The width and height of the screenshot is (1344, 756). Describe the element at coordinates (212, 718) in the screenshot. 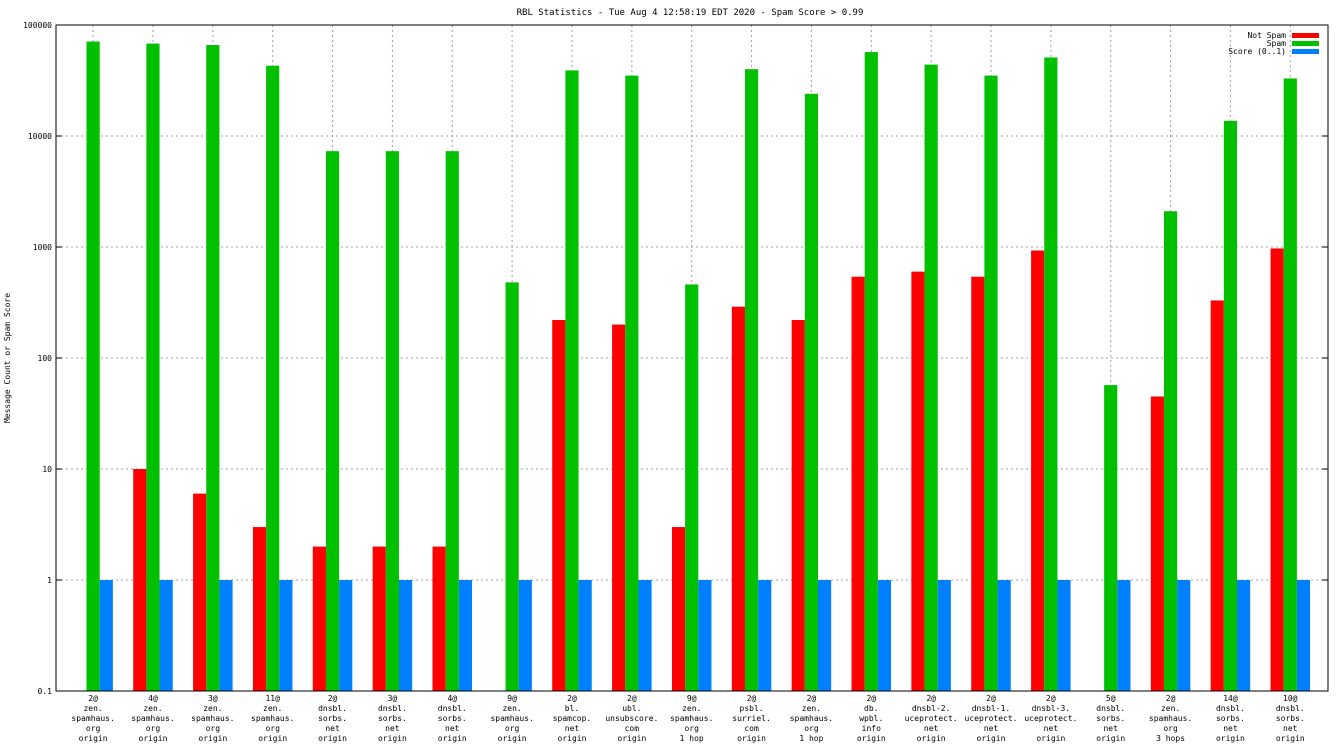

I see `x-tick-label: 3@ zen. spamhaus. org origin` at that location.